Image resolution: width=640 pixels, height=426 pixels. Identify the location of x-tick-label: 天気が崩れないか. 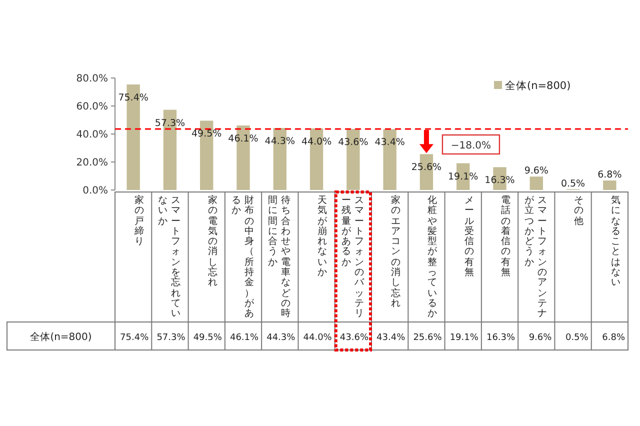
(322, 237).